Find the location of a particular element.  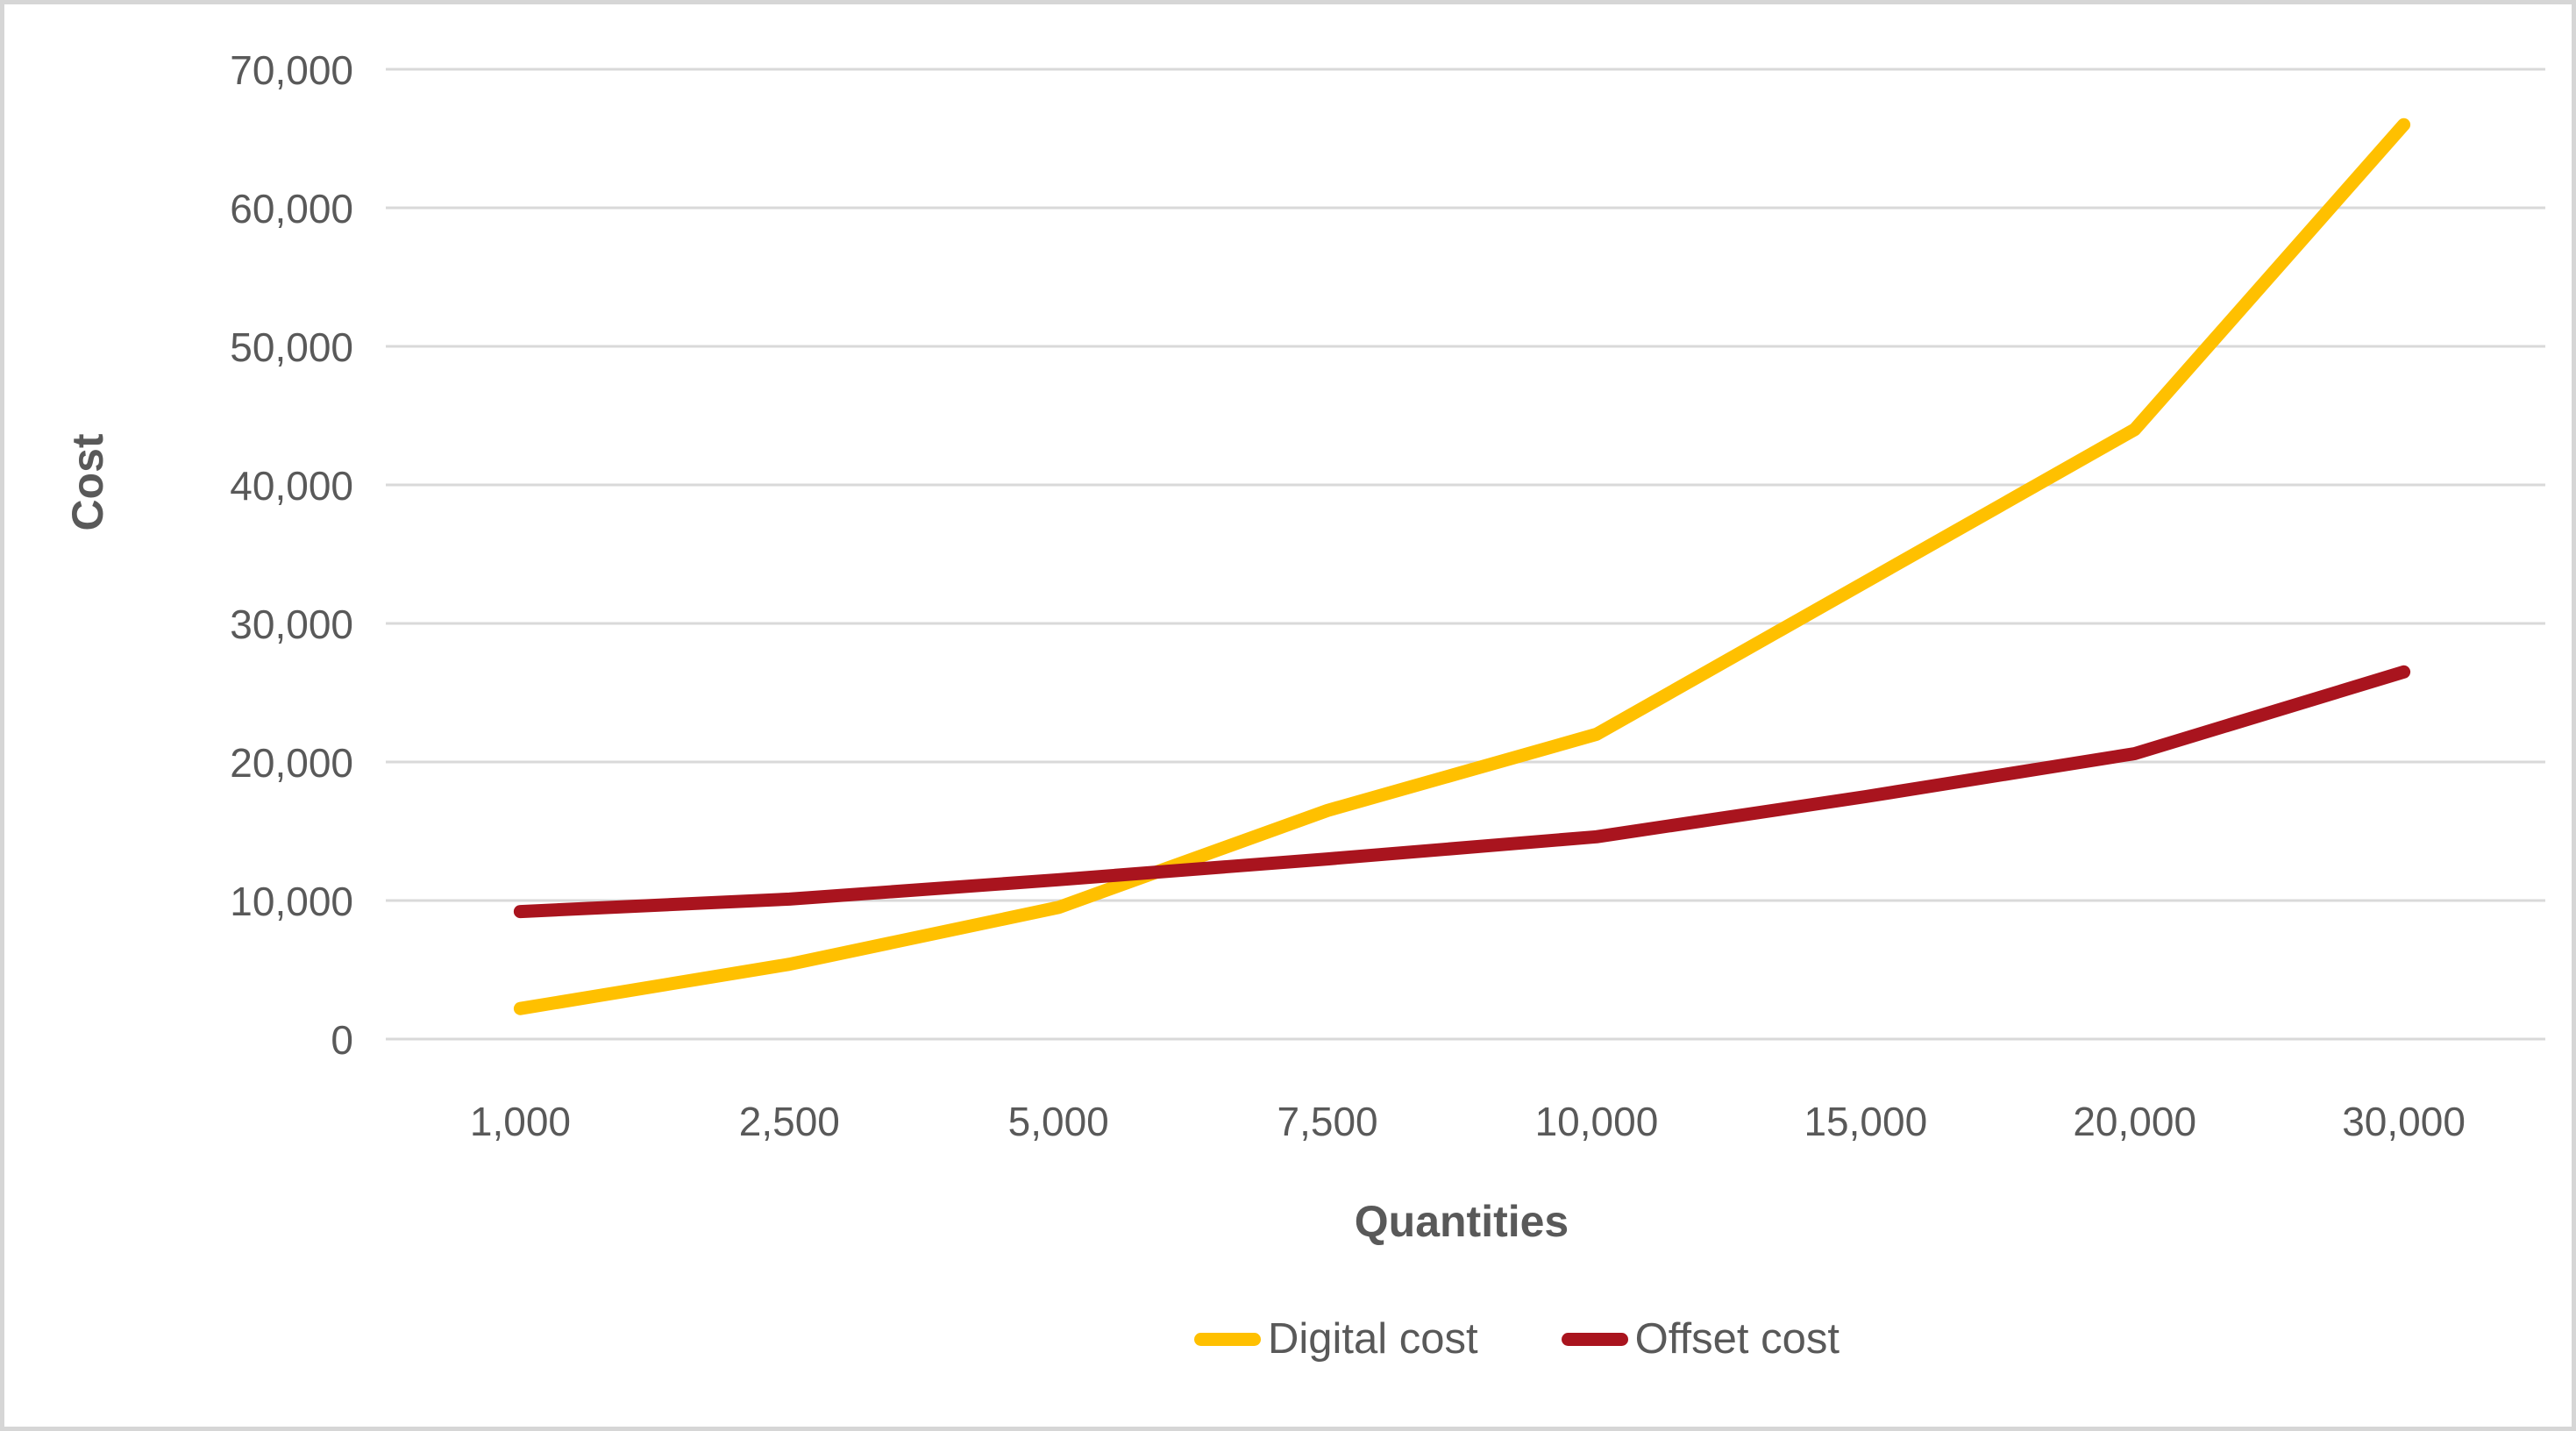

legend-item-offset-cost: Offset cost is located at coordinates (1700, 1338).